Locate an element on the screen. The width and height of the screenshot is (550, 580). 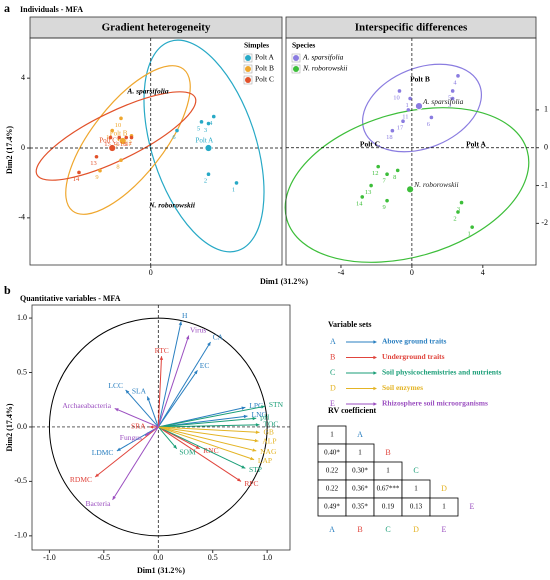
variable-label: LNC is located at coordinates (259, 414).